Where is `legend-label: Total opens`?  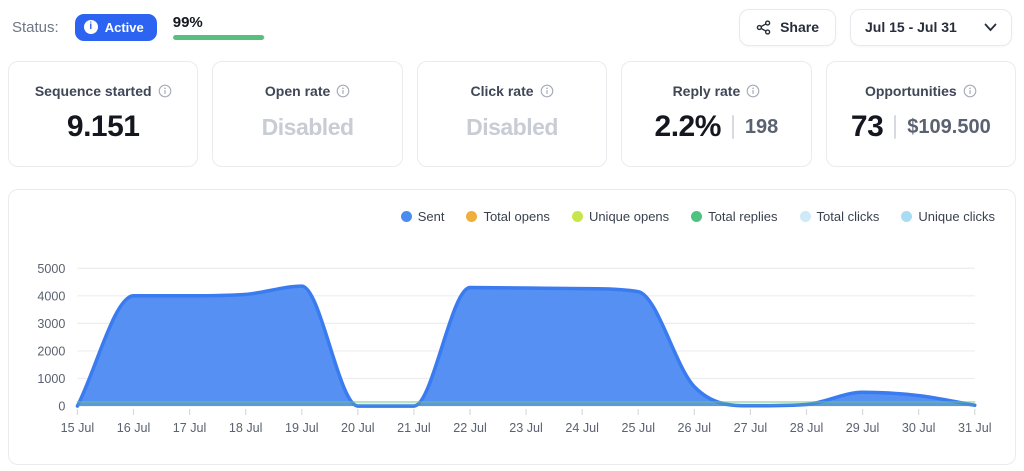 legend-label: Total opens is located at coordinates (516, 216).